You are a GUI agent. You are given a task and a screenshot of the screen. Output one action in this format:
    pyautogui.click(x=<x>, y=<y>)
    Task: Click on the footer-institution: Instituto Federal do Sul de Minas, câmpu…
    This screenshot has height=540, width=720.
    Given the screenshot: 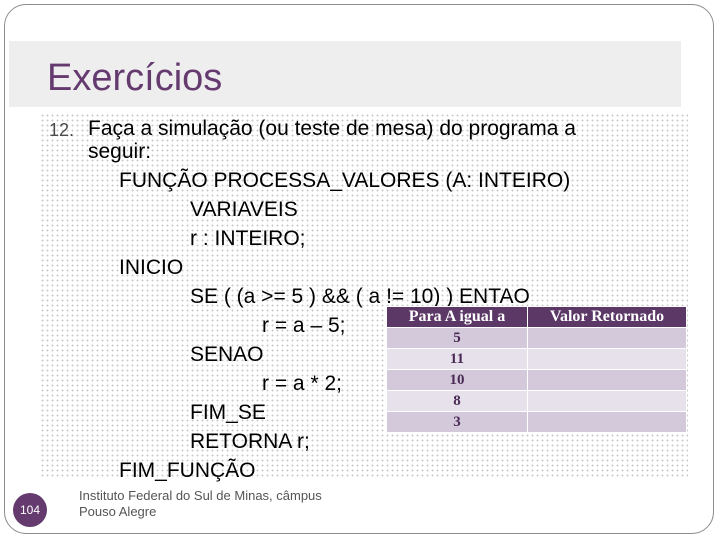 What is the action you would take?
    pyautogui.click(x=200, y=495)
    